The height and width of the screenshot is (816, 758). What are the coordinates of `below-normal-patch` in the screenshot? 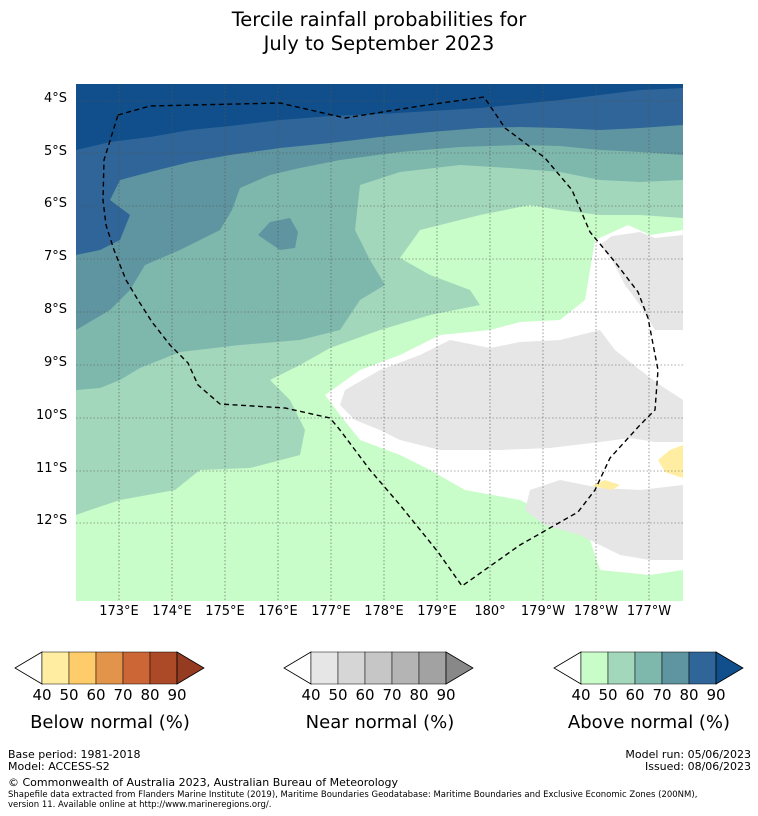 It's located at (670, 461).